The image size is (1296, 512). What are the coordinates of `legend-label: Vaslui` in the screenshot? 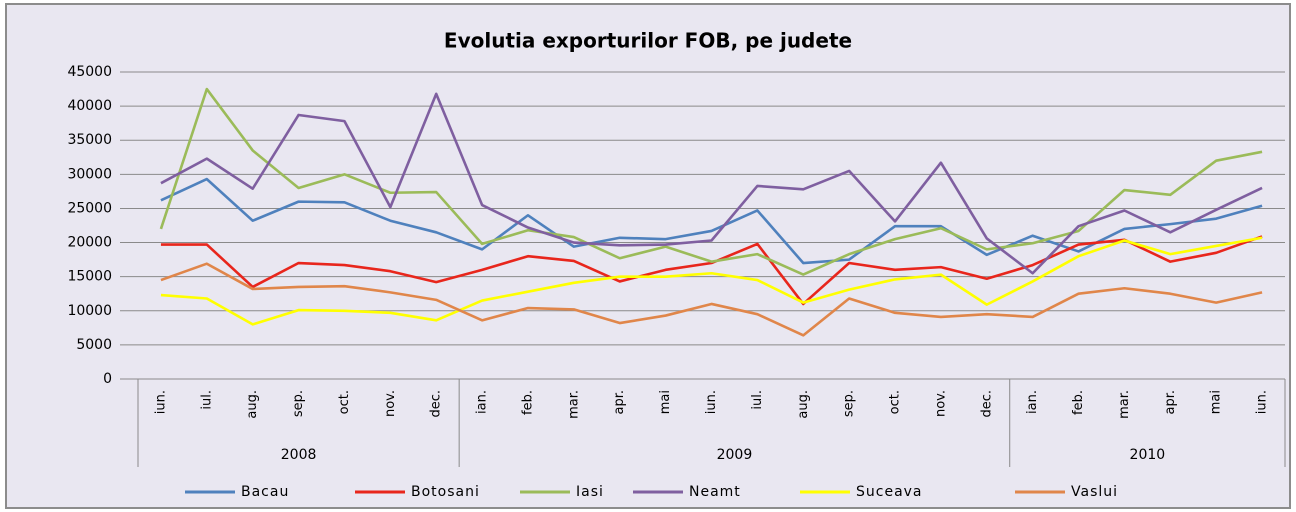 It's located at (1094, 492).